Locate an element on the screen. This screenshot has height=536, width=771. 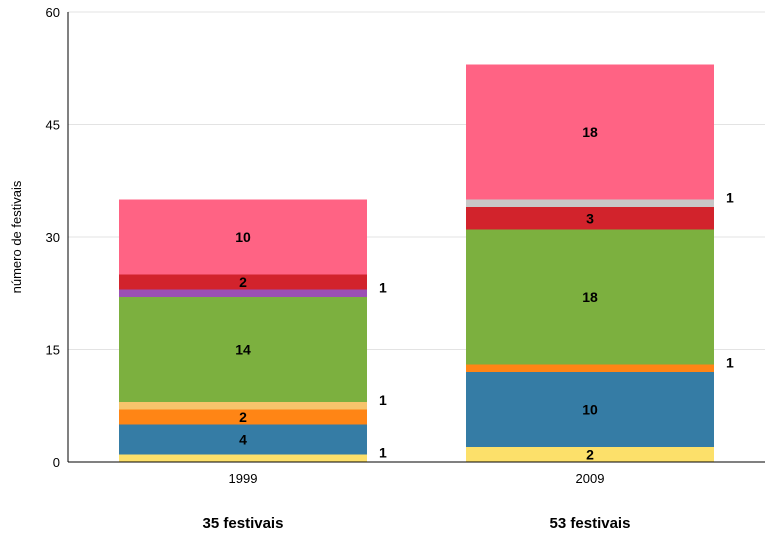
y-tick-label: 60 is located at coordinates (53, 12).